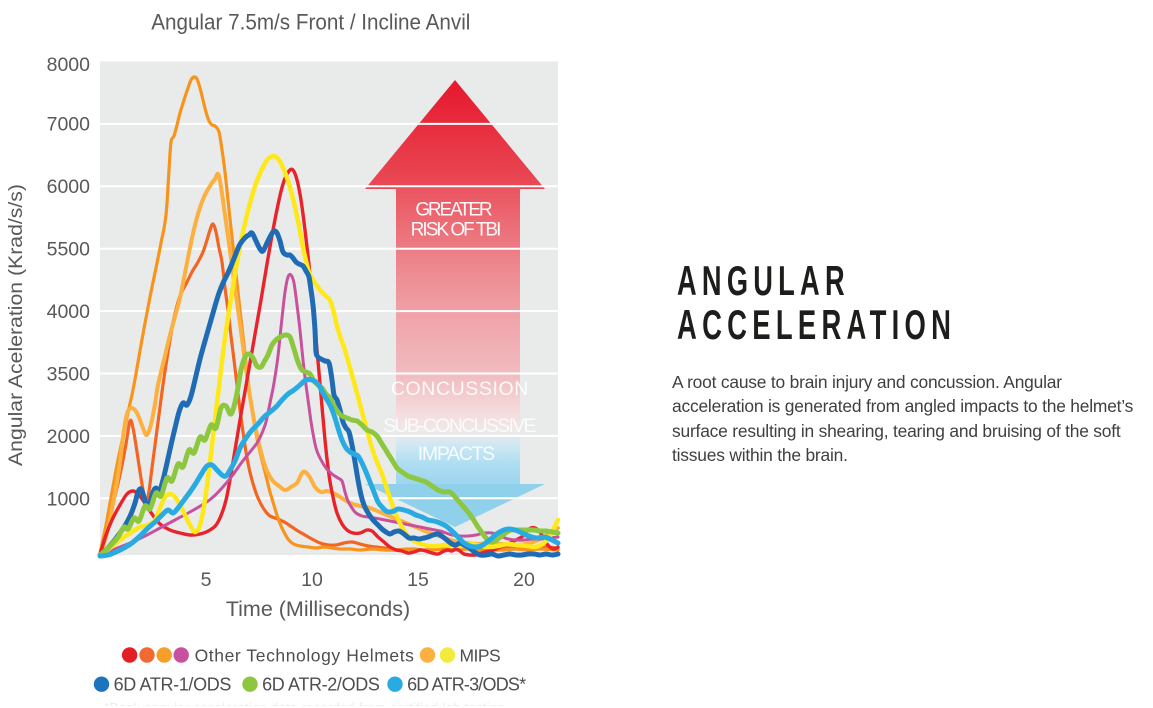 This screenshot has width=1153, height=708. Describe the element at coordinates (321, 685) in the screenshot. I see `svg-text: 6D ATR-2/ODS` at that location.